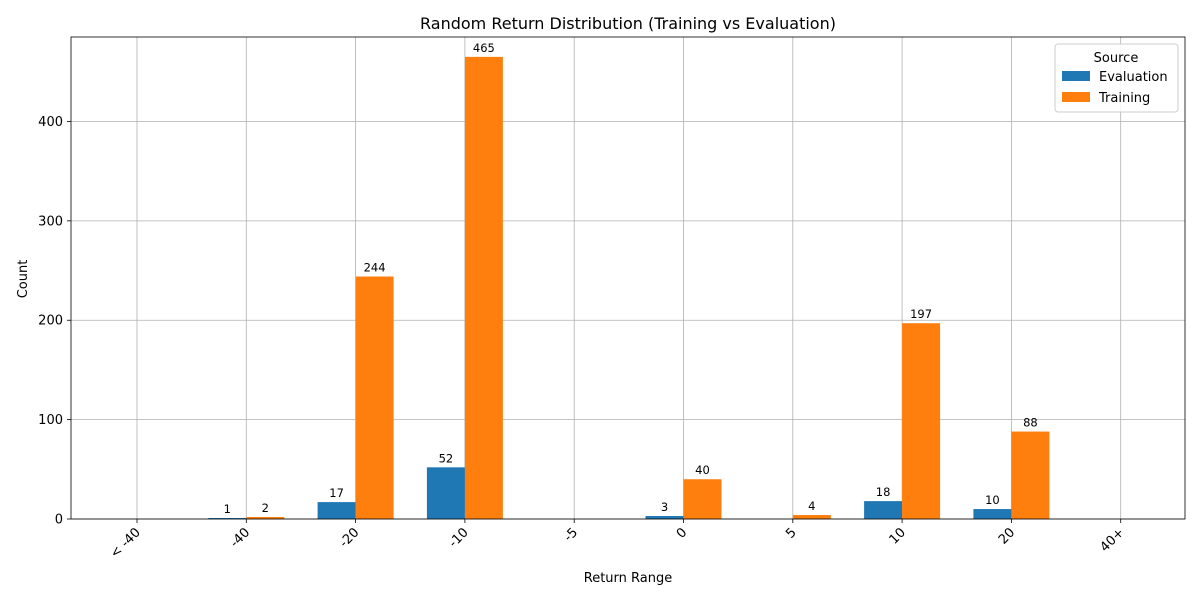 The image size is (1200, 600). I want to click on legend: Source Evaluation Training, so click(1116, 78).